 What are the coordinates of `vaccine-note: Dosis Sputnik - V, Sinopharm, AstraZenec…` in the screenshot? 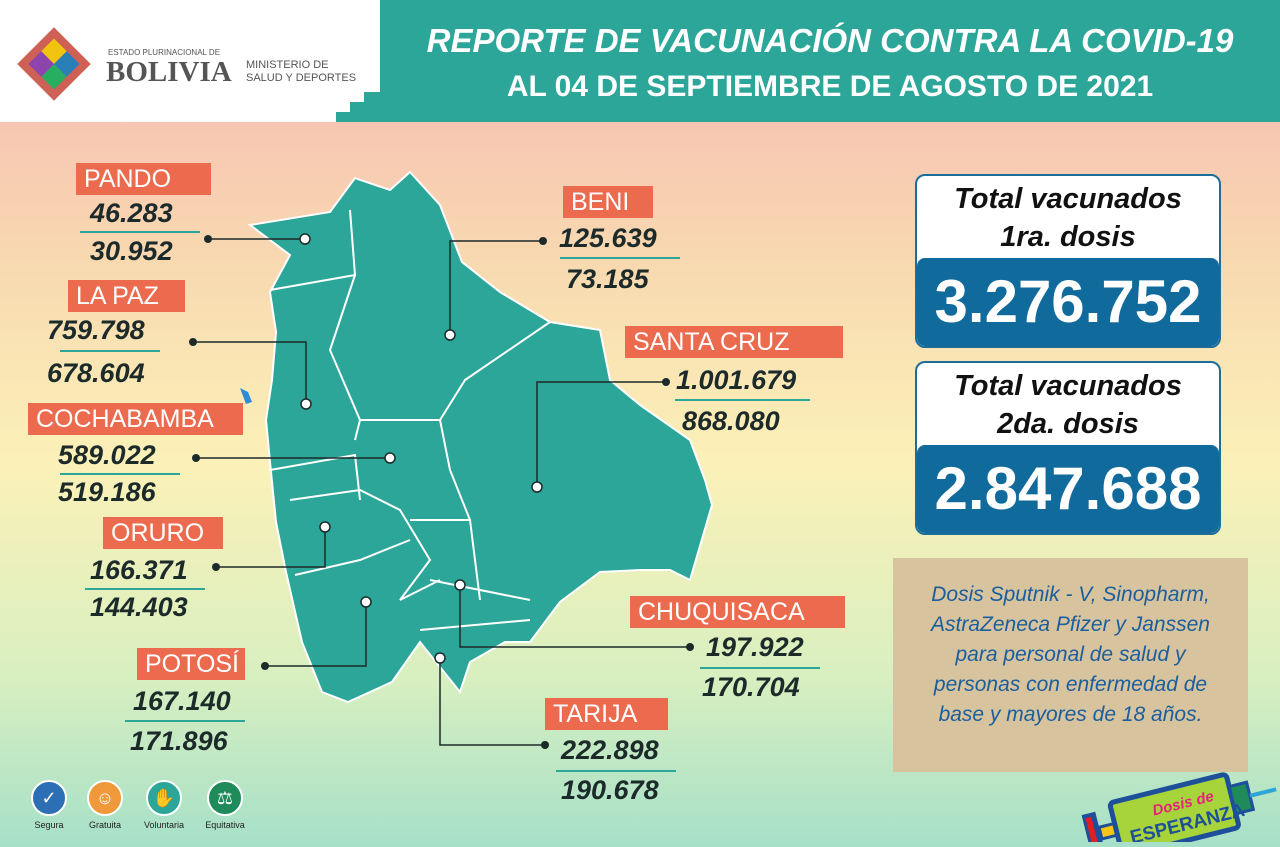 It's located at (1070, 665).